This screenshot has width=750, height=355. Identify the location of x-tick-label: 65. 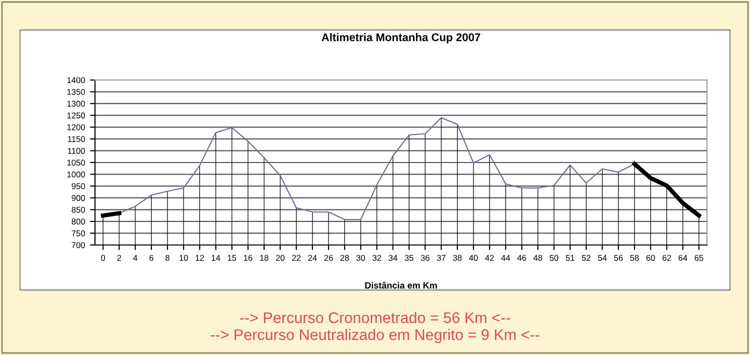
(699, 257).